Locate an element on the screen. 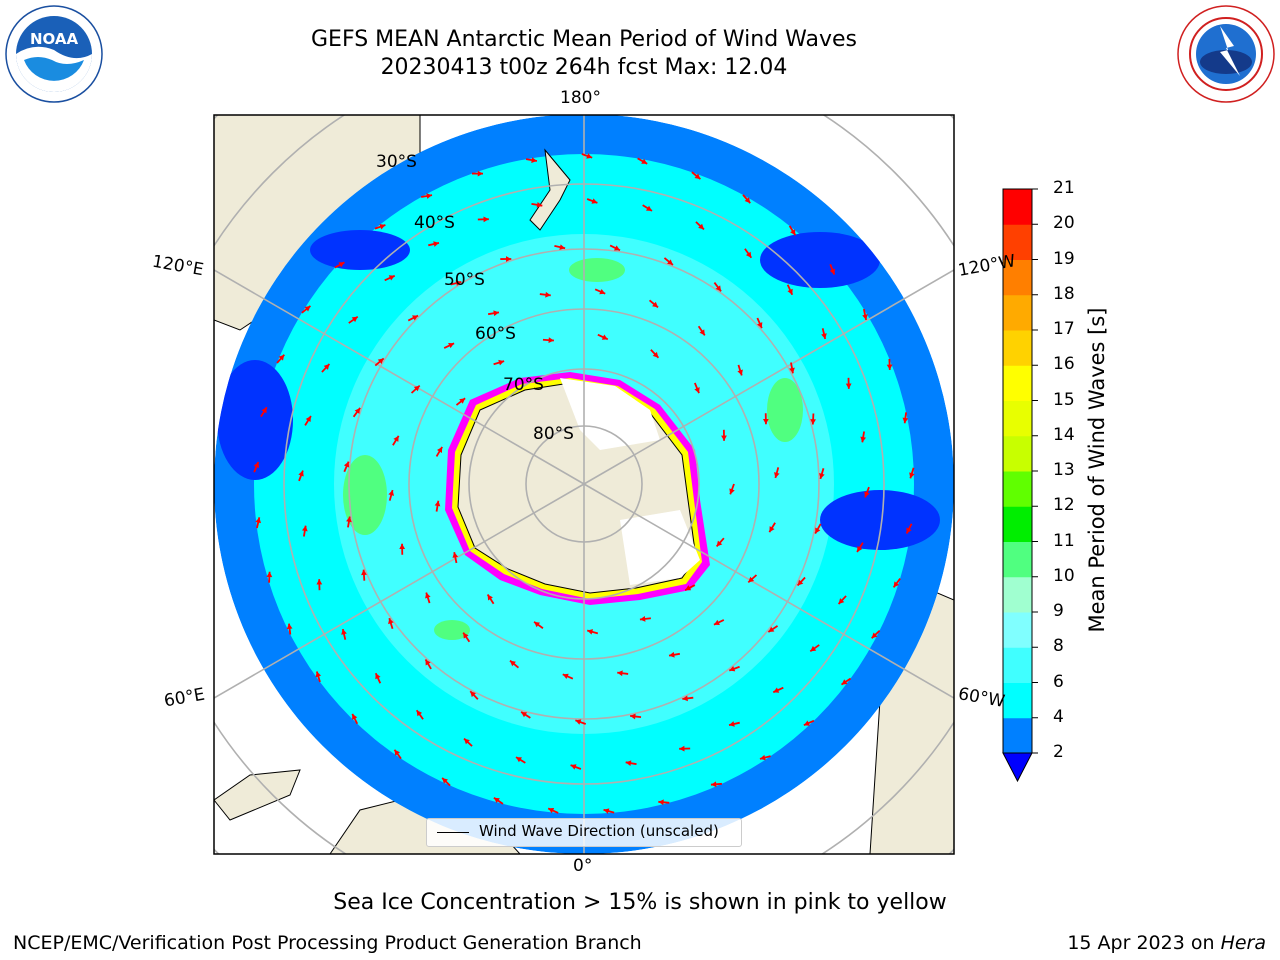 This screenshot has height=960, width=1280. noaa-logo: NOAA is located at coordinates (54, 54).